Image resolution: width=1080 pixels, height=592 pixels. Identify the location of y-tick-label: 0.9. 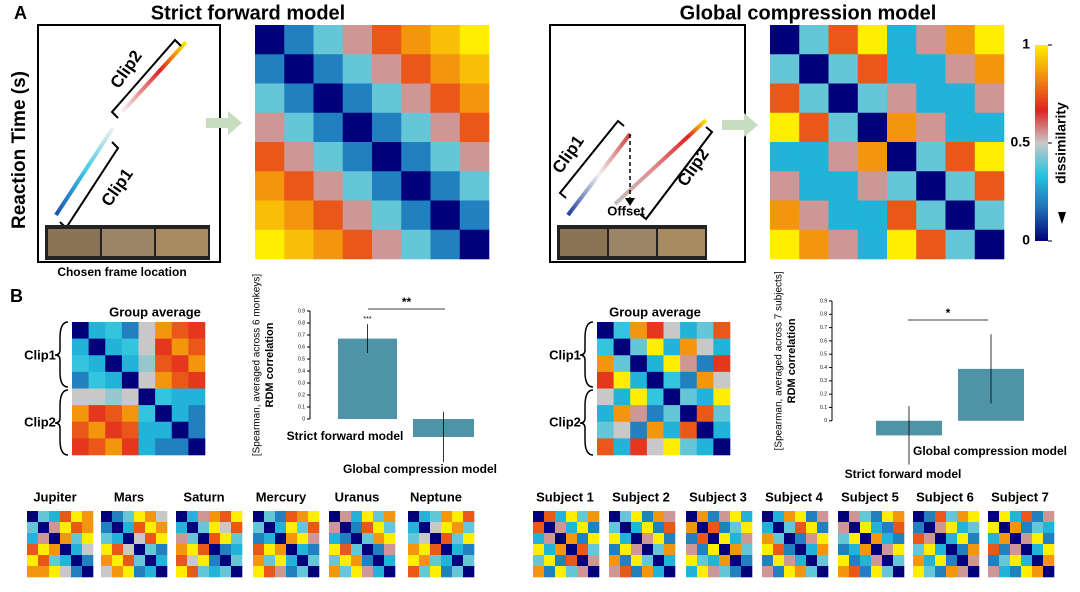
(301, 311).